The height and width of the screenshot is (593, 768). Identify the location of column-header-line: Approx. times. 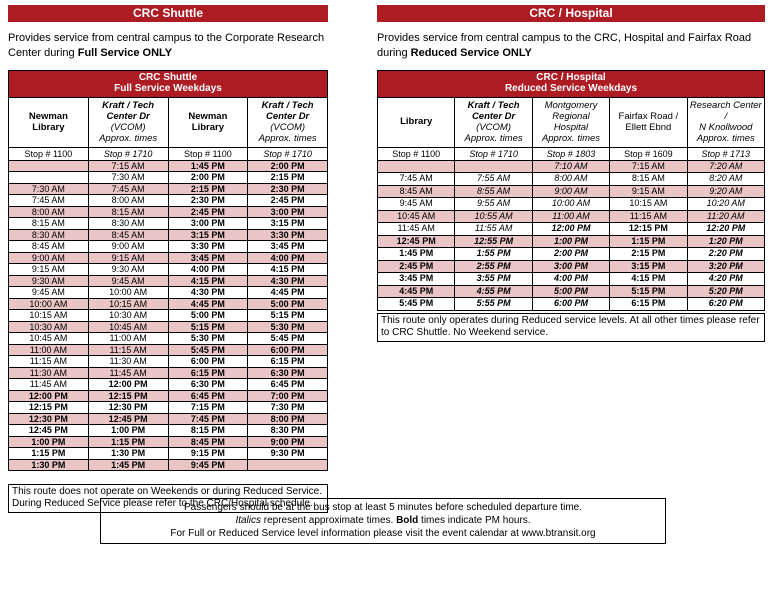
(725, 139).